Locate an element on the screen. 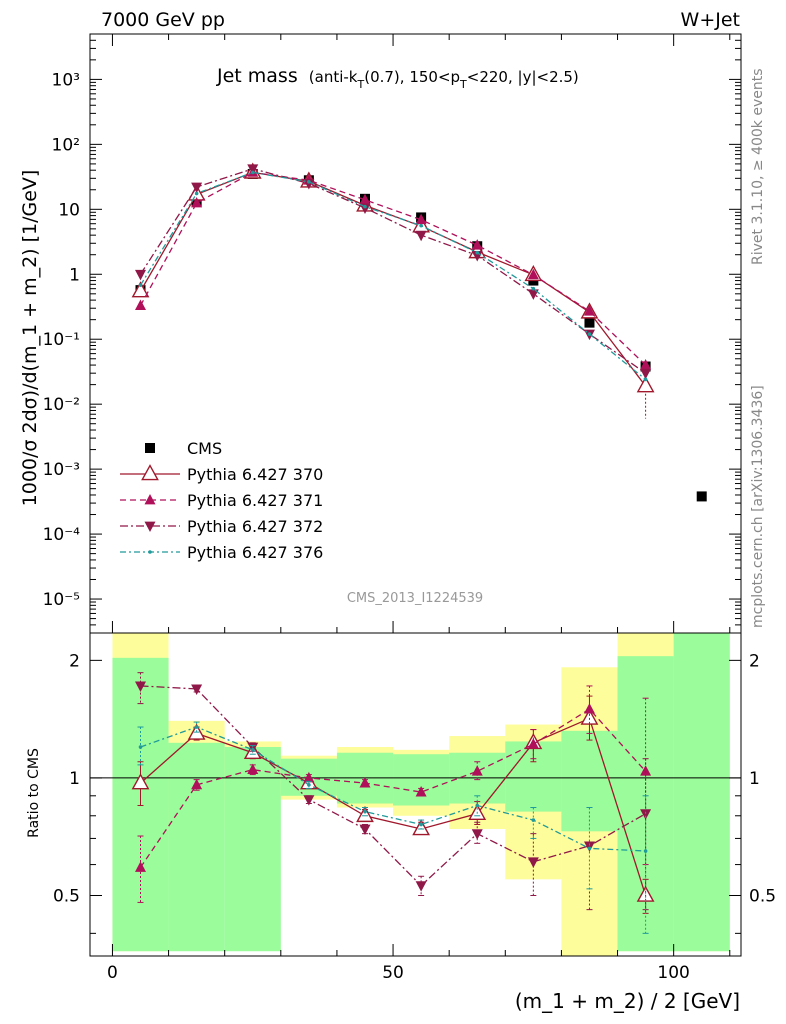 The image size is (786, 1024). main-y-tick-label: 10⁻⁵ is located at coordinates (61, 600).